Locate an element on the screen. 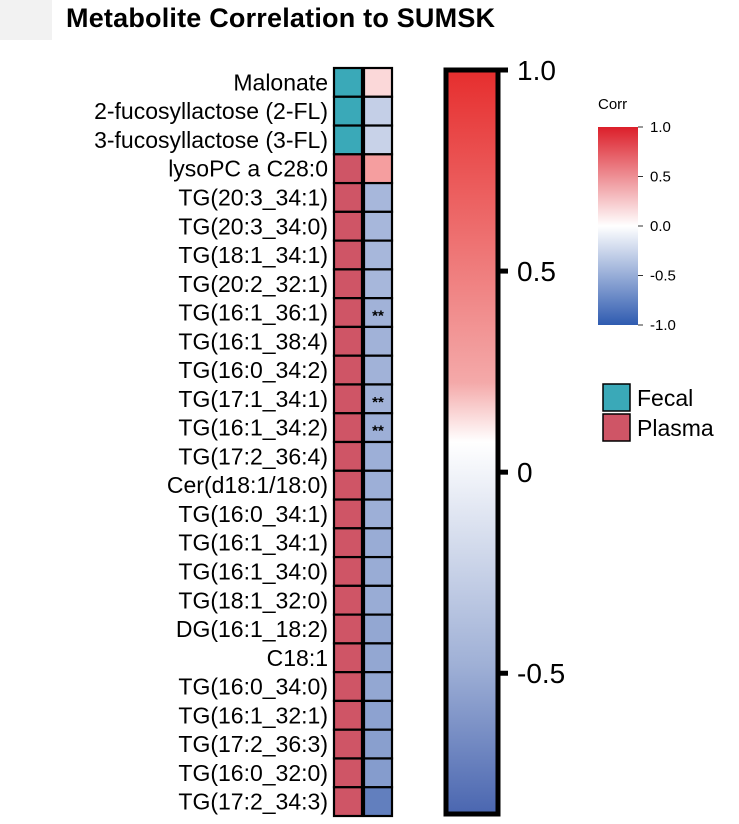  small-colorbar-tick-label: 1.0 is located at coordinates (660, 127).